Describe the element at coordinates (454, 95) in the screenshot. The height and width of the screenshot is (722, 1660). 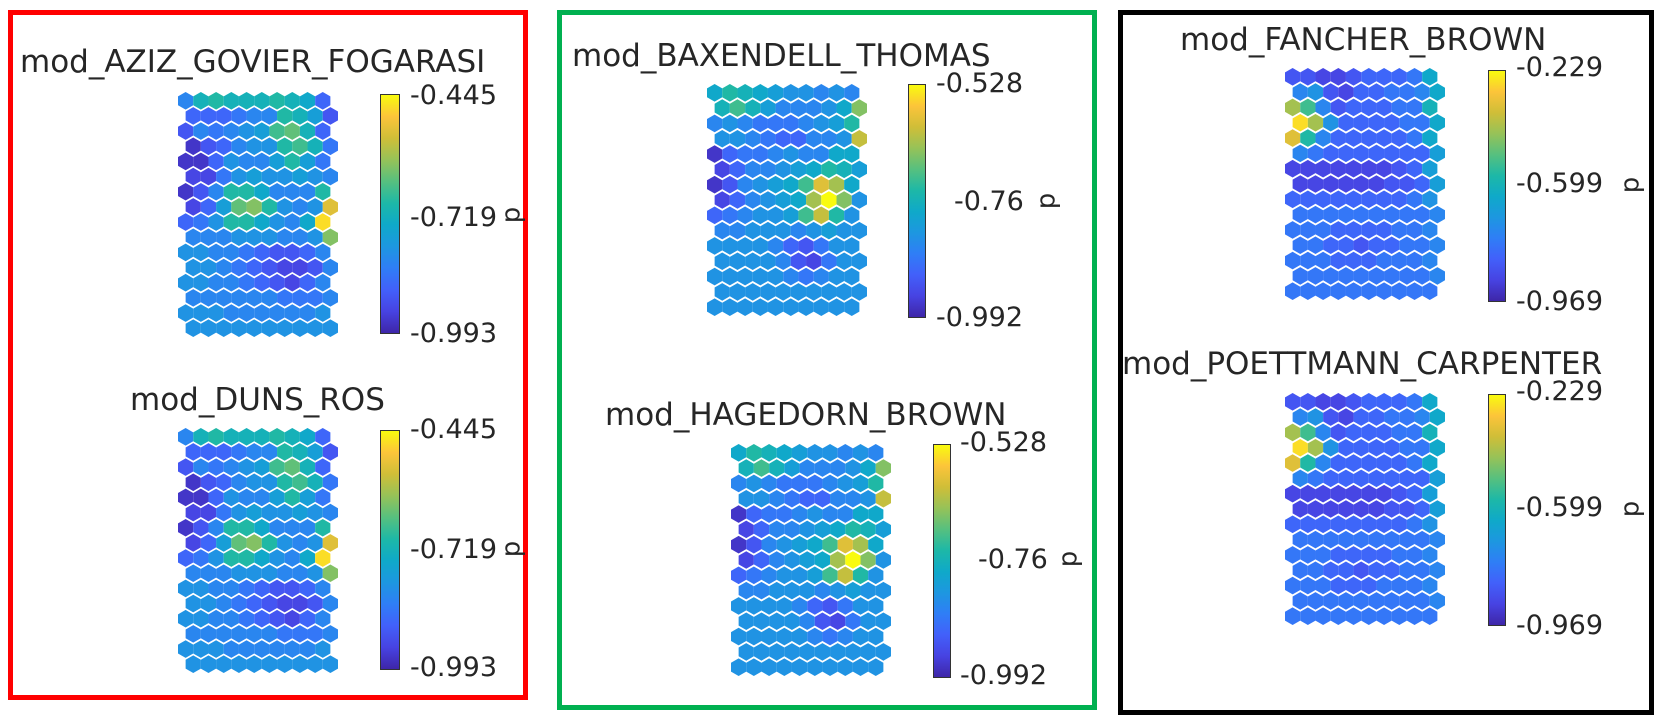
I see `colorbar-max-tick: -0.445` at that location.